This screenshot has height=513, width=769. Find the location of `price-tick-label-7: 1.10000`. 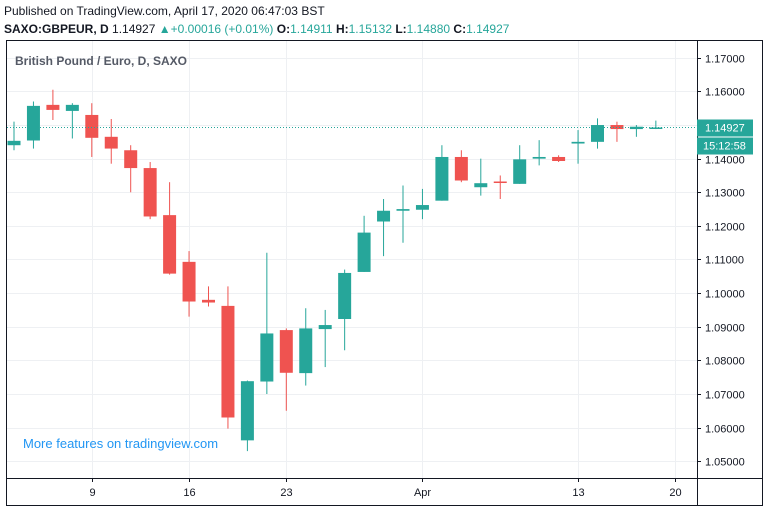

price-tick-label-7: 1.10000 is located at coordinates (725, 295).